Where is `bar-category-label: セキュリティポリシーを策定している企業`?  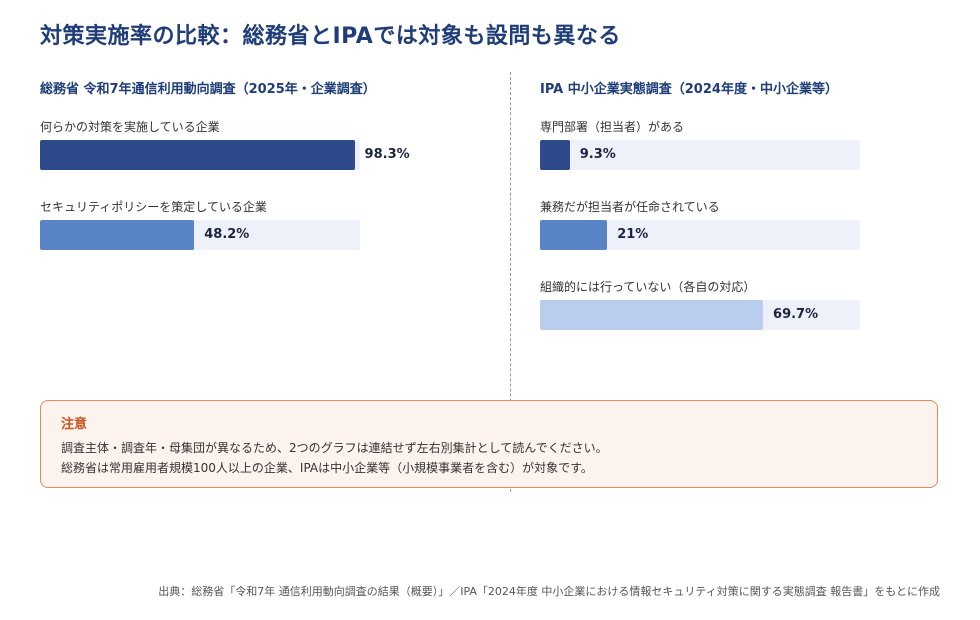 bar-category-label: セキュリティポリシーを策定している企業 is located at coordinates (153, 207).